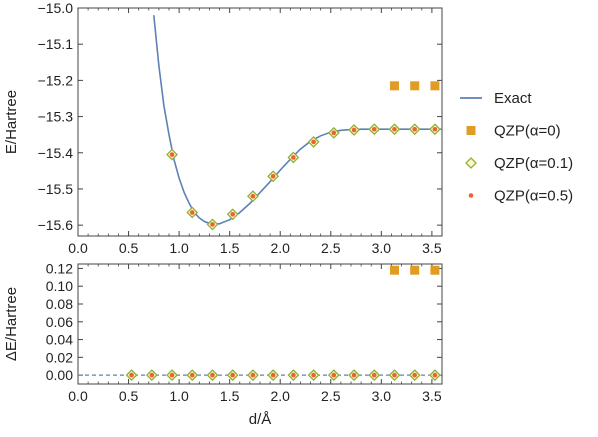 The image size is (598, 437). Describe the element at coordinates (56, 189) in the screenshot. I see `y-tick-label: −15.5` at that location.